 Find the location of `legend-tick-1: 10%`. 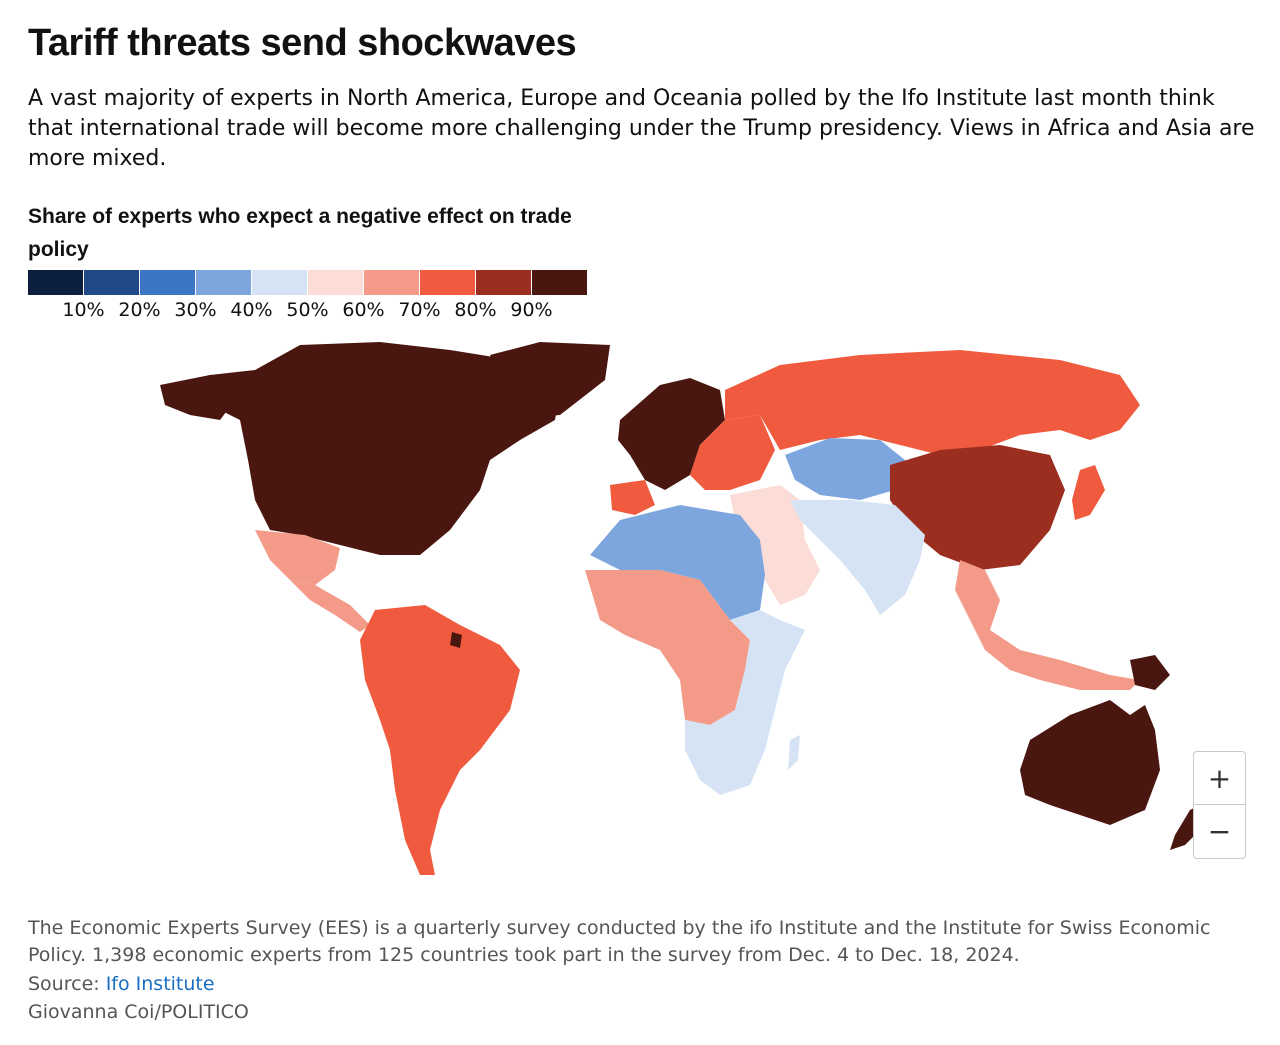

legend-tick-1: 10% is located at coordinates (83, 310).